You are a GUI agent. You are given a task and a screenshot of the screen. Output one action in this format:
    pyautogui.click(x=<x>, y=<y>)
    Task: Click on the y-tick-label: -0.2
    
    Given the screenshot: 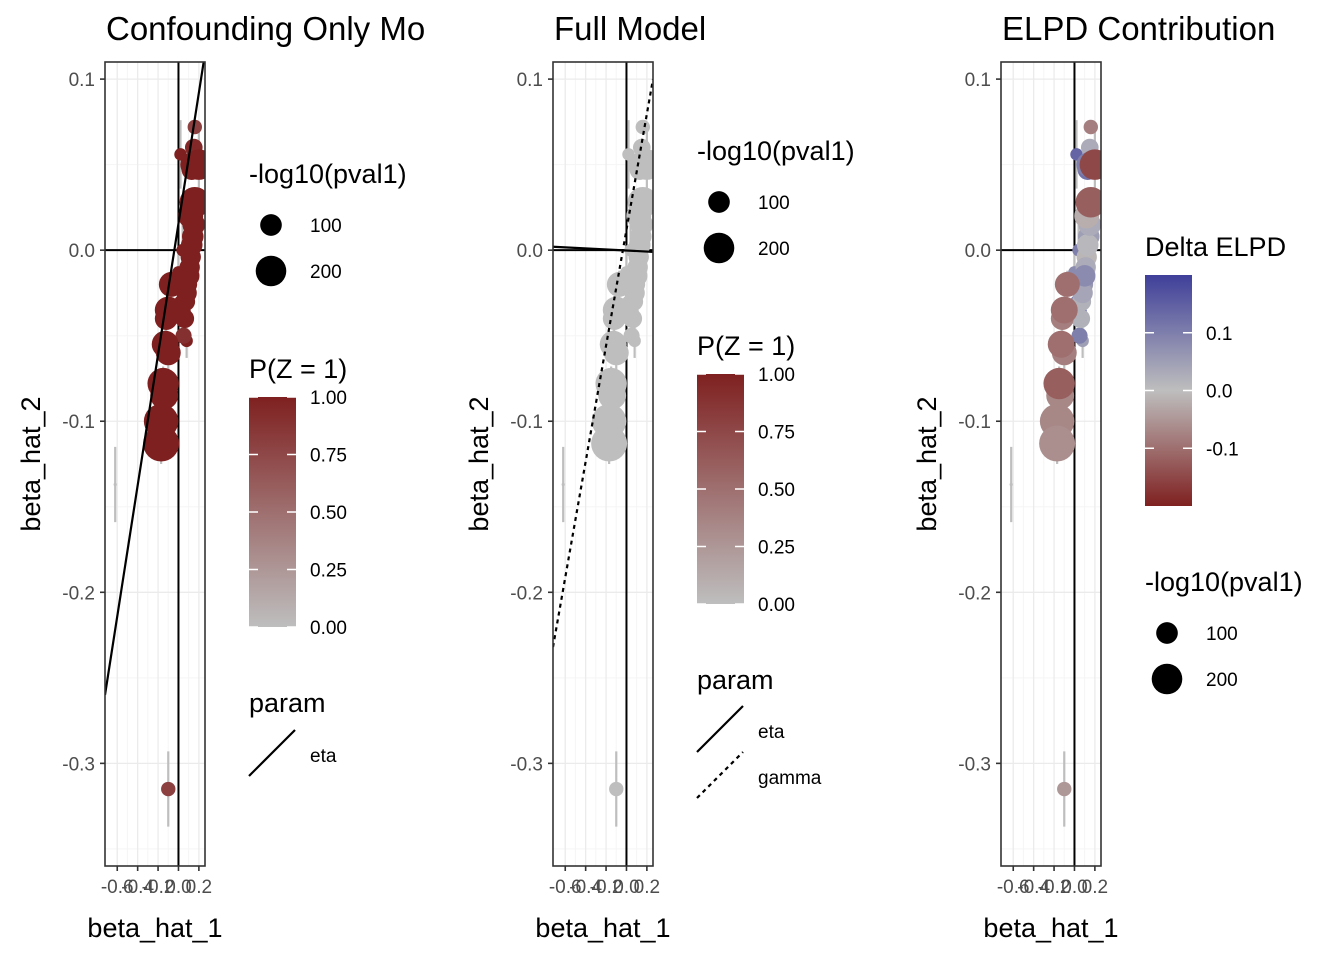 What is the action you would take?
    pyautogui.click(x=78, y=593)
    